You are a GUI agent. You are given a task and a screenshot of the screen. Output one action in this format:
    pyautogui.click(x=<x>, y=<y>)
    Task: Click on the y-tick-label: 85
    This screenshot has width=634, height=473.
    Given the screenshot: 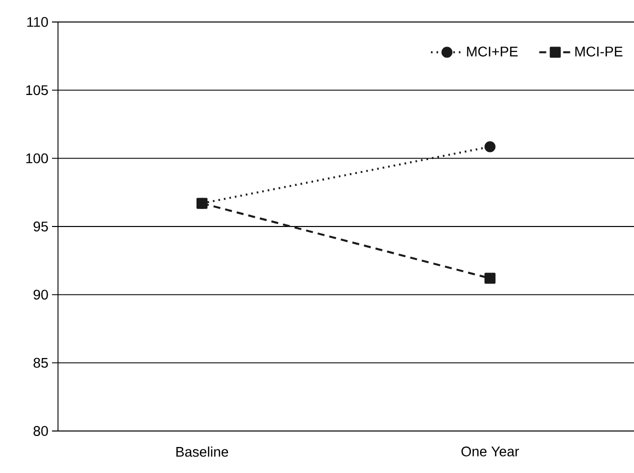 What is the action you would take?
    pyautogui.click(x=41, y=363)
    